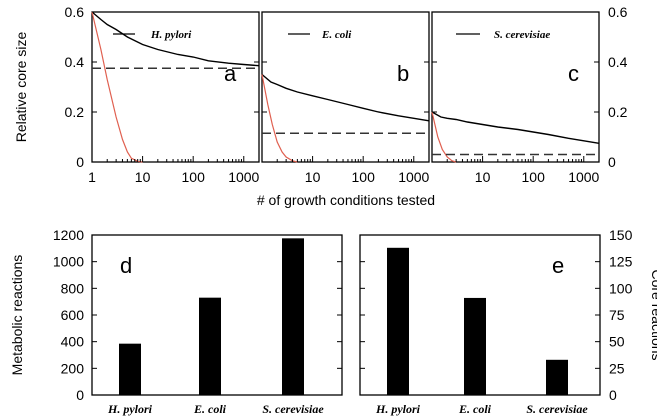  I want to click on y-tick-label-d: 400, so click(73, 342).